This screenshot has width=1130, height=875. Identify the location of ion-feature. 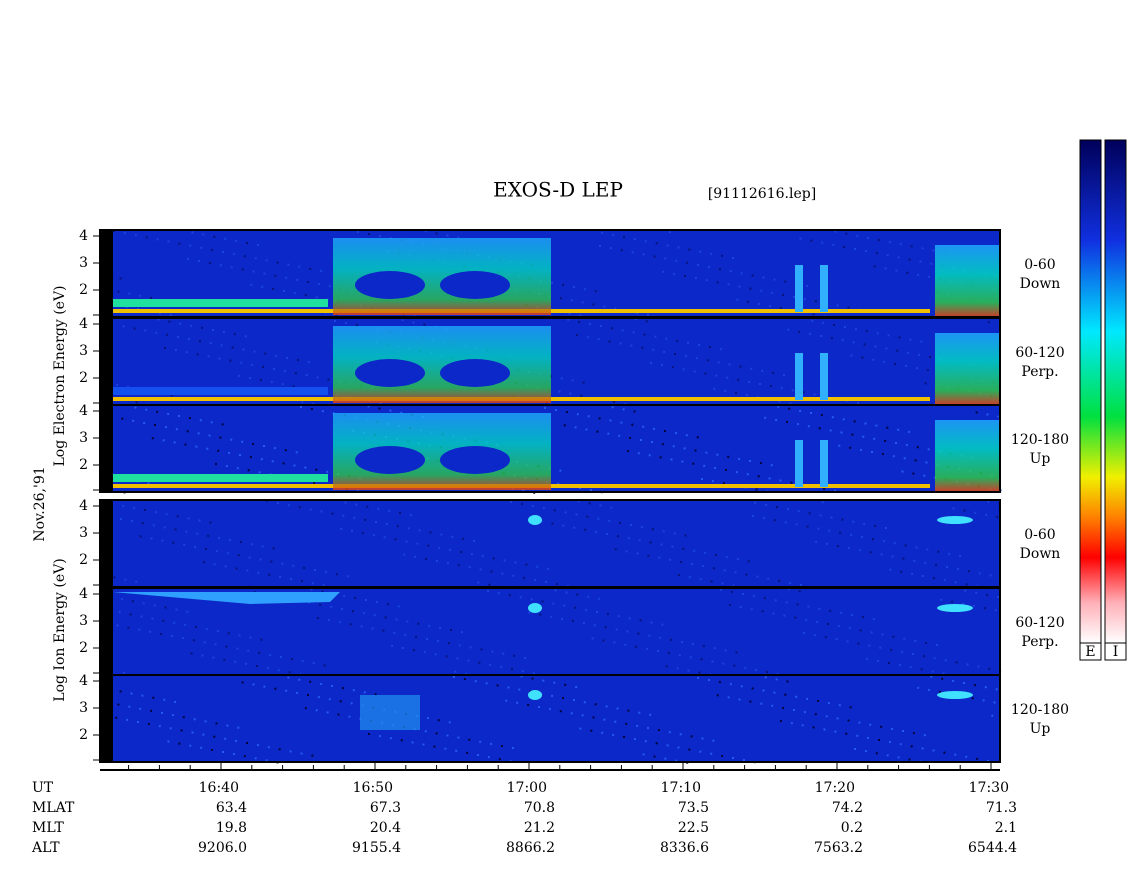
(955, 520).